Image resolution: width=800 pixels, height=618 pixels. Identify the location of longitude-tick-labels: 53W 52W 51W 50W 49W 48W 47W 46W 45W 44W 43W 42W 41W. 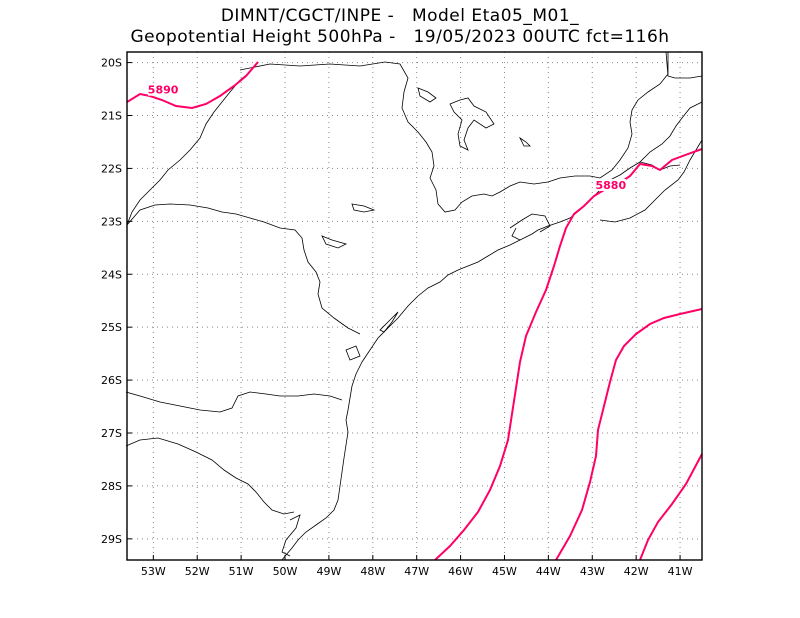
(417, 571).